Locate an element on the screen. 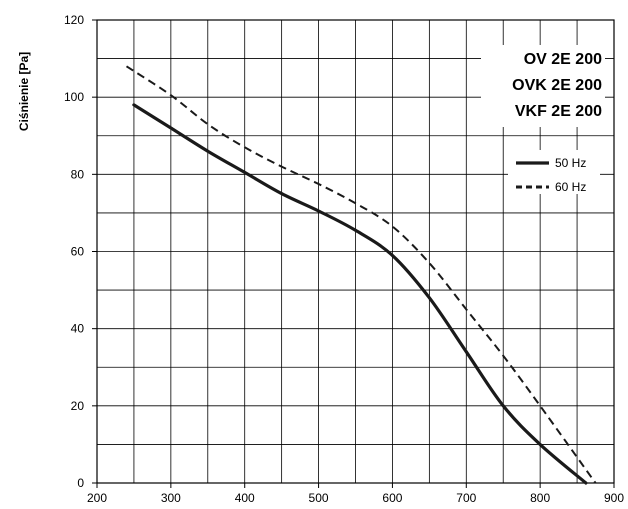 The height and width of the screenshot is (509, 628). y-tick-label: 60 is located at coordinates (78, 252).